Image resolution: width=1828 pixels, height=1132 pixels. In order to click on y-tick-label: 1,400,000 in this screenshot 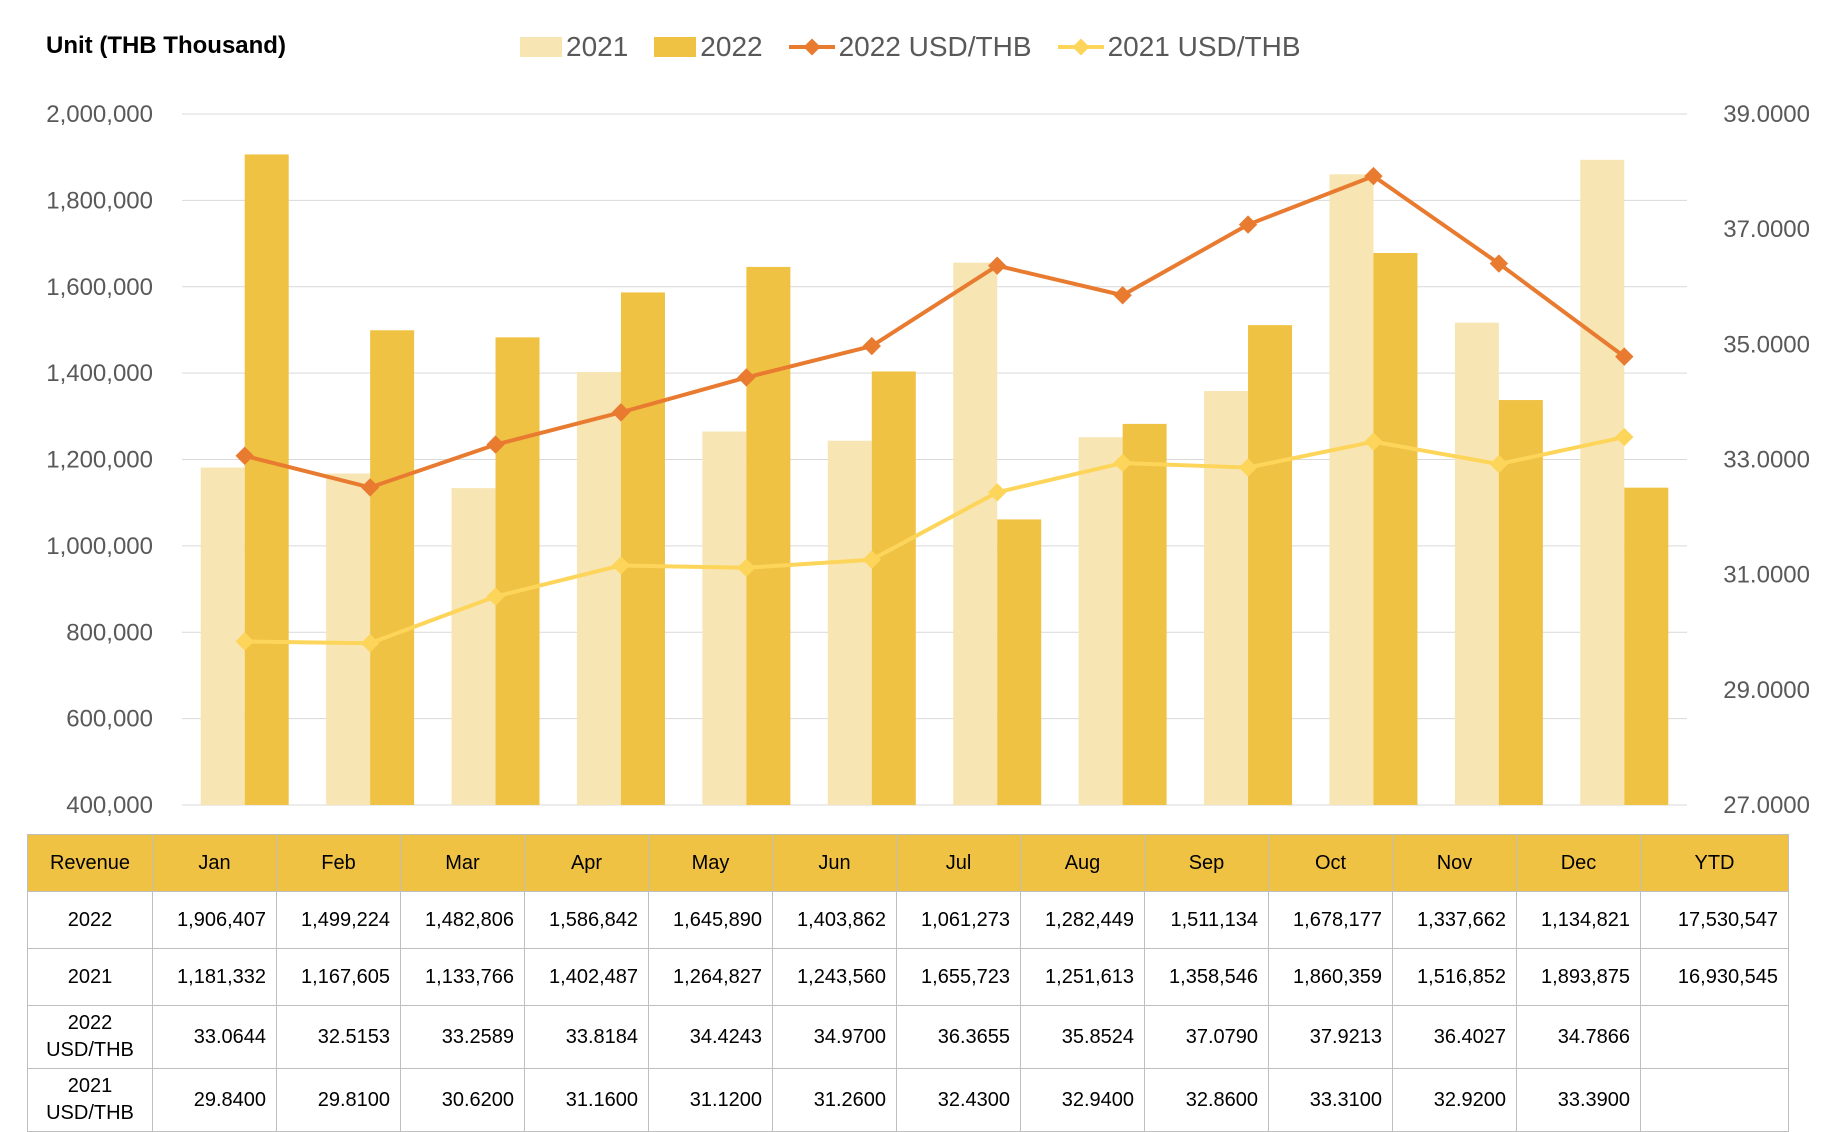, I will do `click(99, 373)`.